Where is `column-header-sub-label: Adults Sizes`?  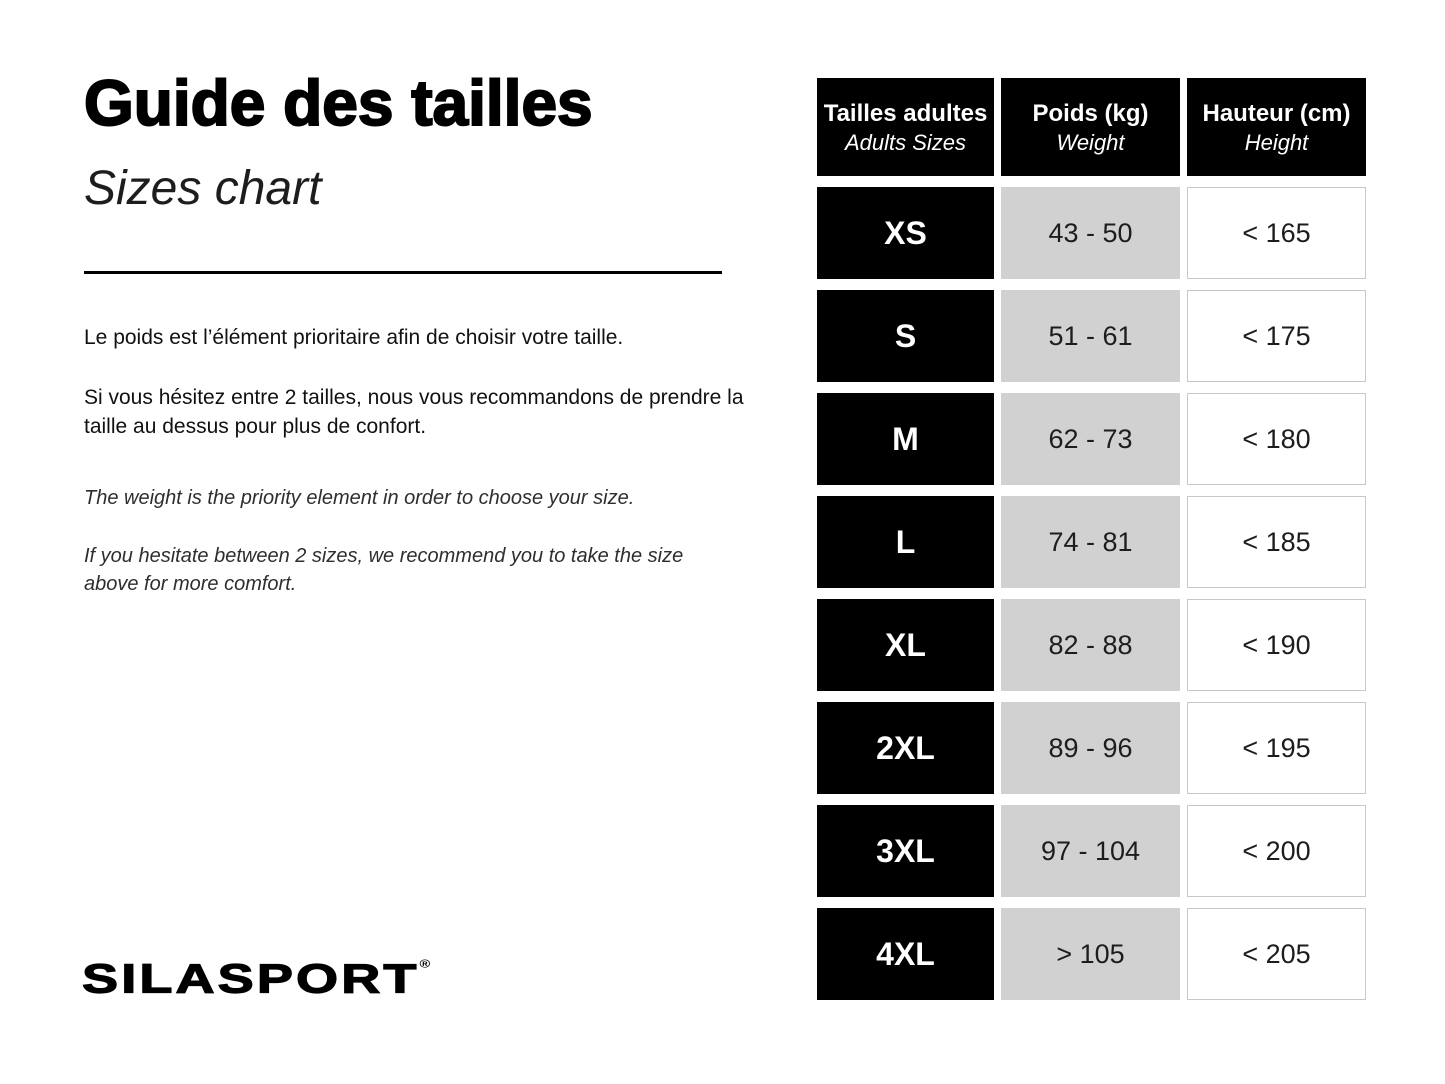 column-header-sub-label: Adults Sizes is located at coordinates (905, 142).